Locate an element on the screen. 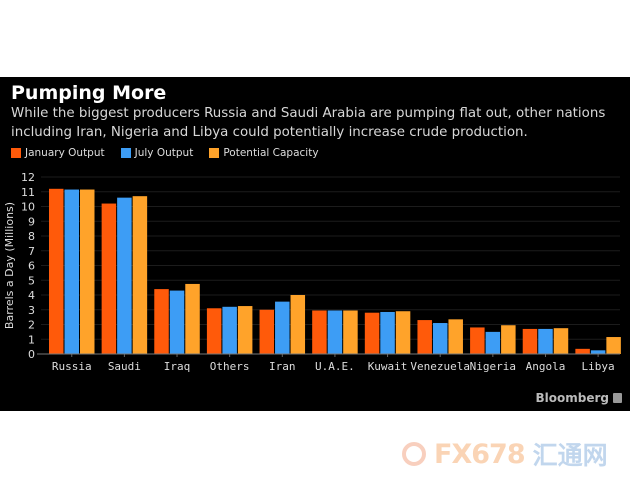 Image resolution: width=630 pixels, height=490 pixels. y-tick-label: 4 is located at coordinates (31, 295).